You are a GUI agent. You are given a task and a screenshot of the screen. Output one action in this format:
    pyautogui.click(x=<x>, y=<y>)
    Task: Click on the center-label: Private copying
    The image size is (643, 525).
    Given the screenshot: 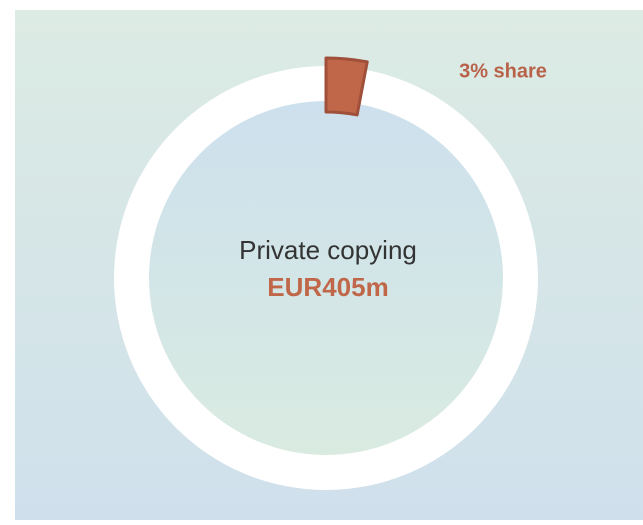 What is the action you would take?
    pyautogui.click(x=328, y=250)
    